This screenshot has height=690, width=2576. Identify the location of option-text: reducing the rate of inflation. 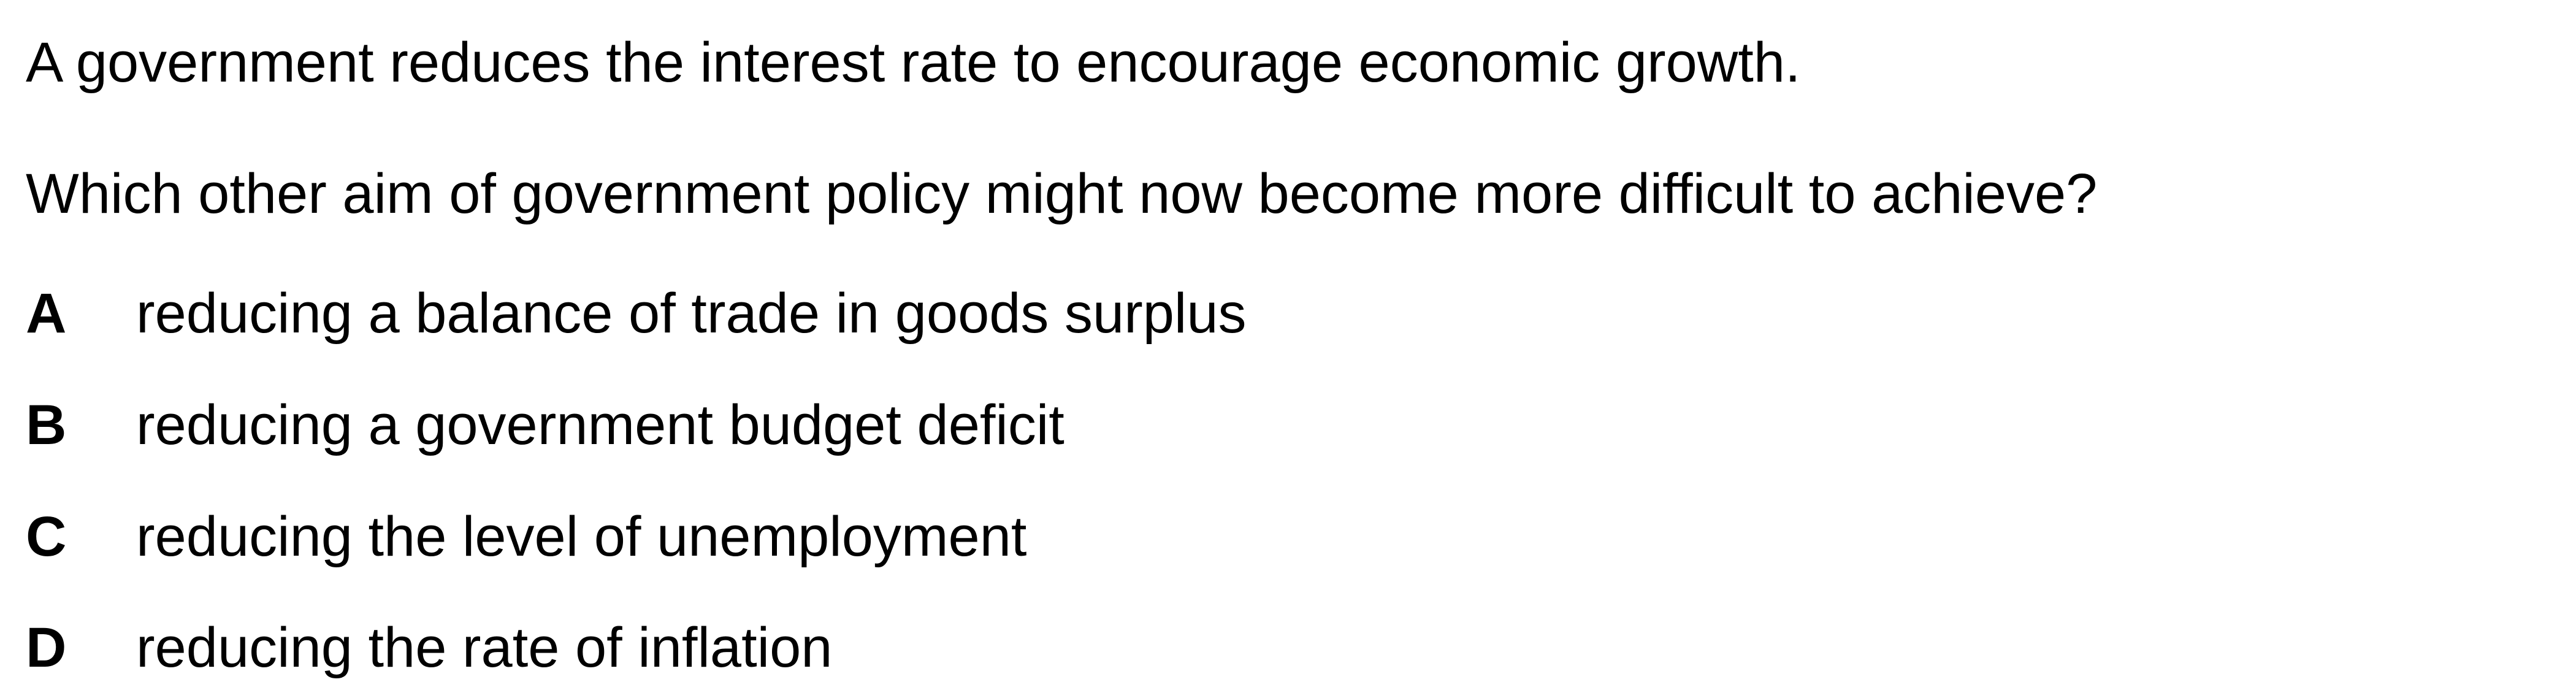
(484, 647).